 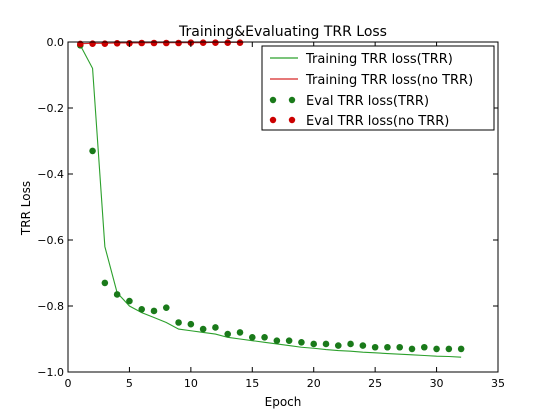 What do you see at coordinates (50, 372) in the screenshot?
I see `y-tick-label: −1.0` at bounding box center [50, 372].